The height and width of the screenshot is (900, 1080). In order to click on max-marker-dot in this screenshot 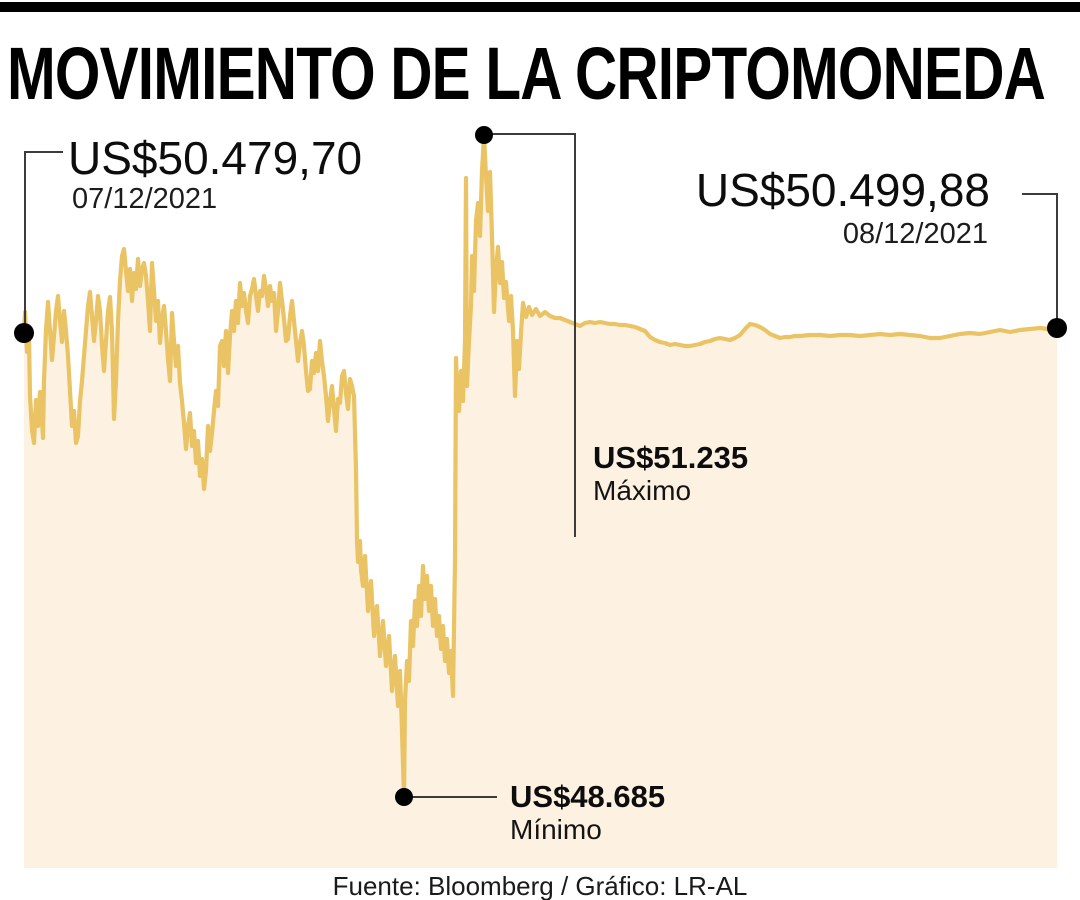, I will do `click(484, 135)`.